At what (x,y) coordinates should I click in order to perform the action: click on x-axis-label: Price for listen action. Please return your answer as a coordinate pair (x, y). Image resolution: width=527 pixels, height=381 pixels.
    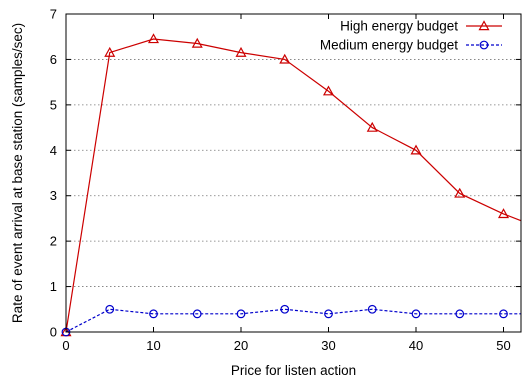
    Looking at the image, I should click on (293, 370).